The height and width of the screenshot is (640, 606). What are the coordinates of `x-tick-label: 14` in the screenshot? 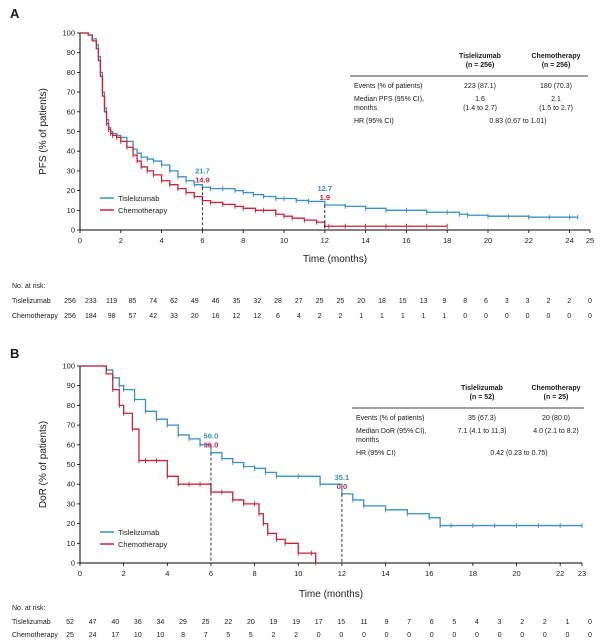 It's located at (385, 573).